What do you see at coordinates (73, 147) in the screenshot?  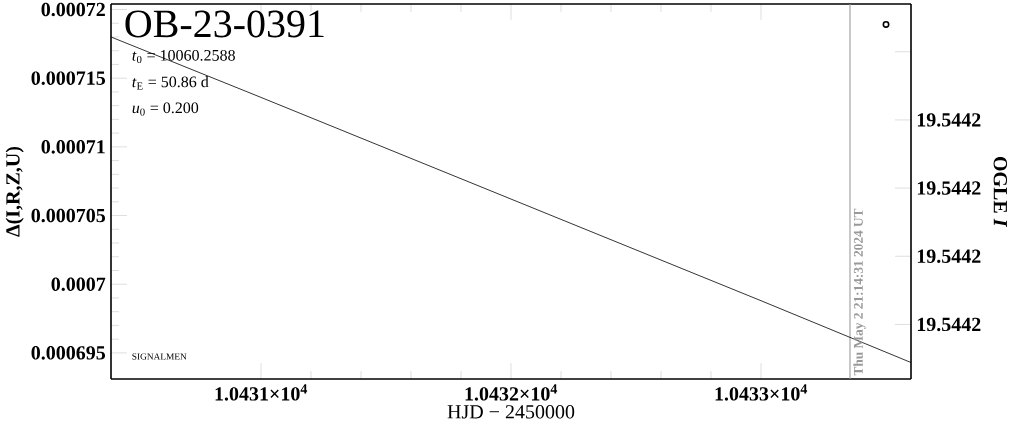 I see `y-tick-label: 0.00071` at bounding box center [73, 147].